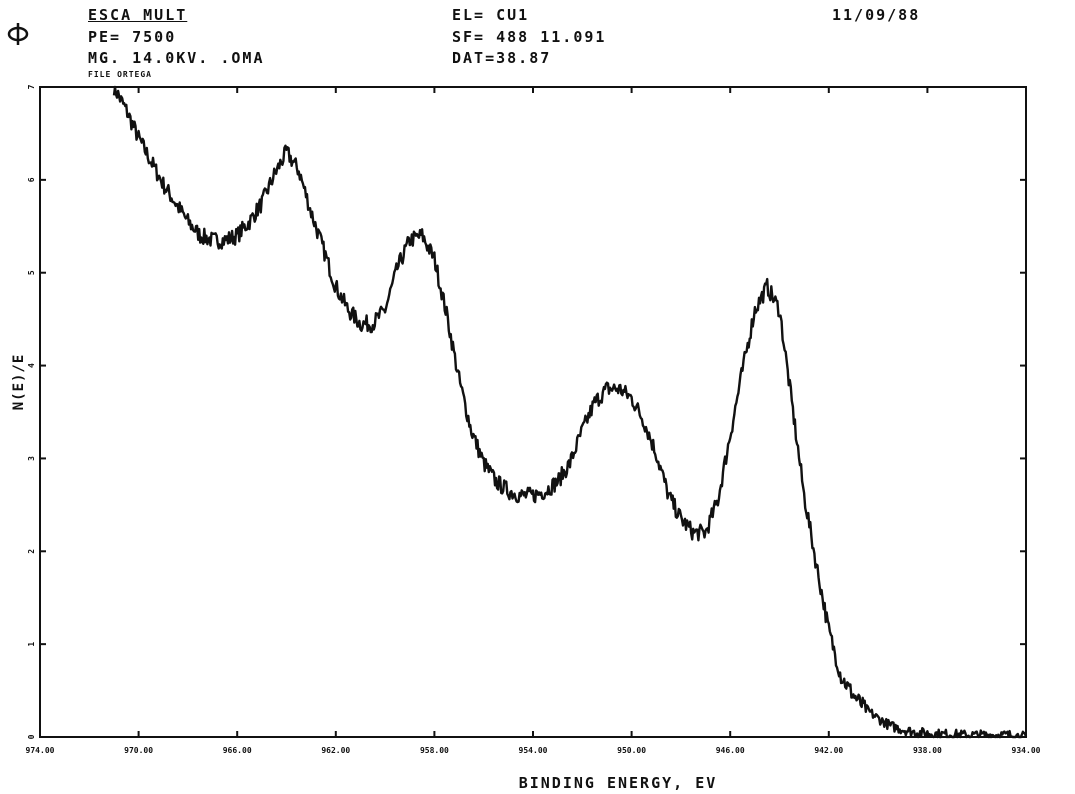 The width and height of the screenshot is (1075, 794). What do you see at coordinates (176, 58) in the screenshot?
I see `header-source: MG. 14.0KV. .OMA` at bounding box center [176, 58].